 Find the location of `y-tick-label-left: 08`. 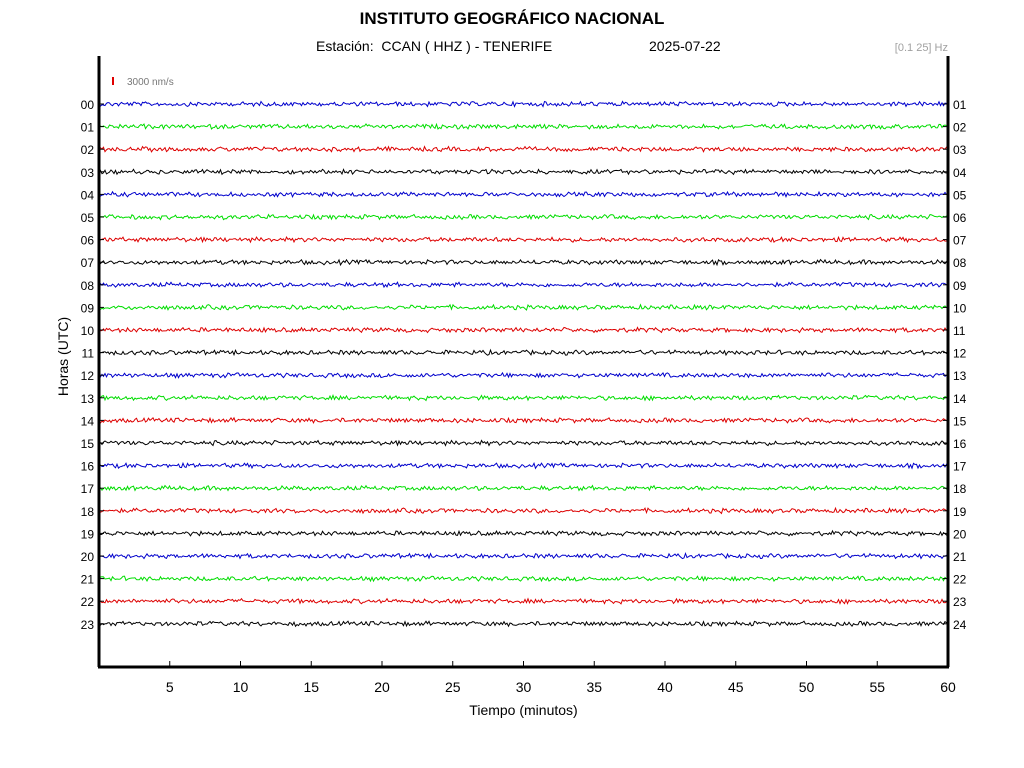

y-tick-label-left: 08 is located at coordinates (88, 286).